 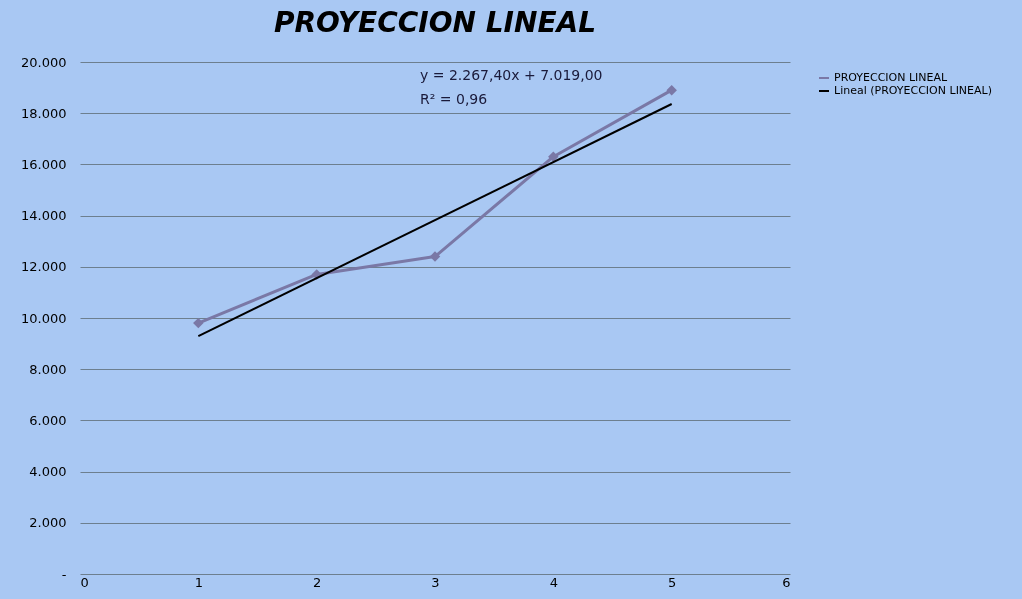 I want to click on x-tick-label: 1, so click(x=198, y=582).